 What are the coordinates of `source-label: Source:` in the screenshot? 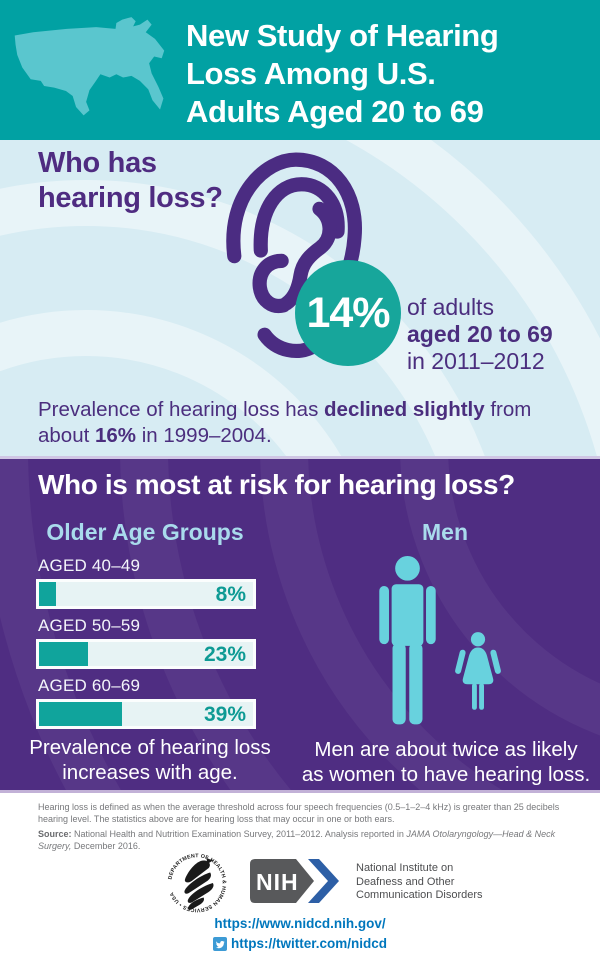 It's located at (55, 834).